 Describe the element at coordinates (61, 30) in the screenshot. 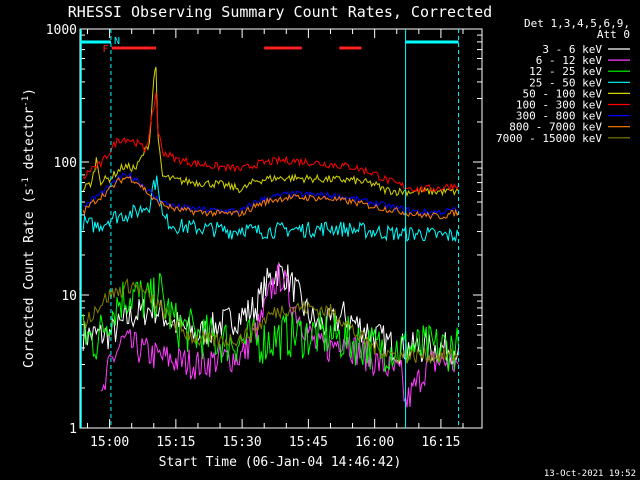

I see `y-tick-label: 1000` at that location.